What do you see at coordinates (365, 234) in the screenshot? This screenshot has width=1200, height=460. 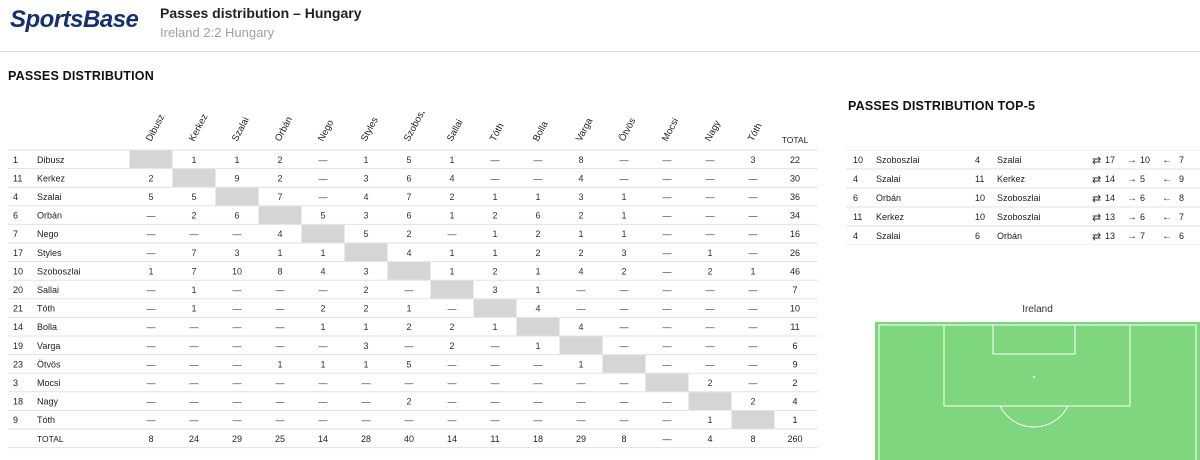 I see `matrix-cell-value: 5` at bounding box center [365, 234].